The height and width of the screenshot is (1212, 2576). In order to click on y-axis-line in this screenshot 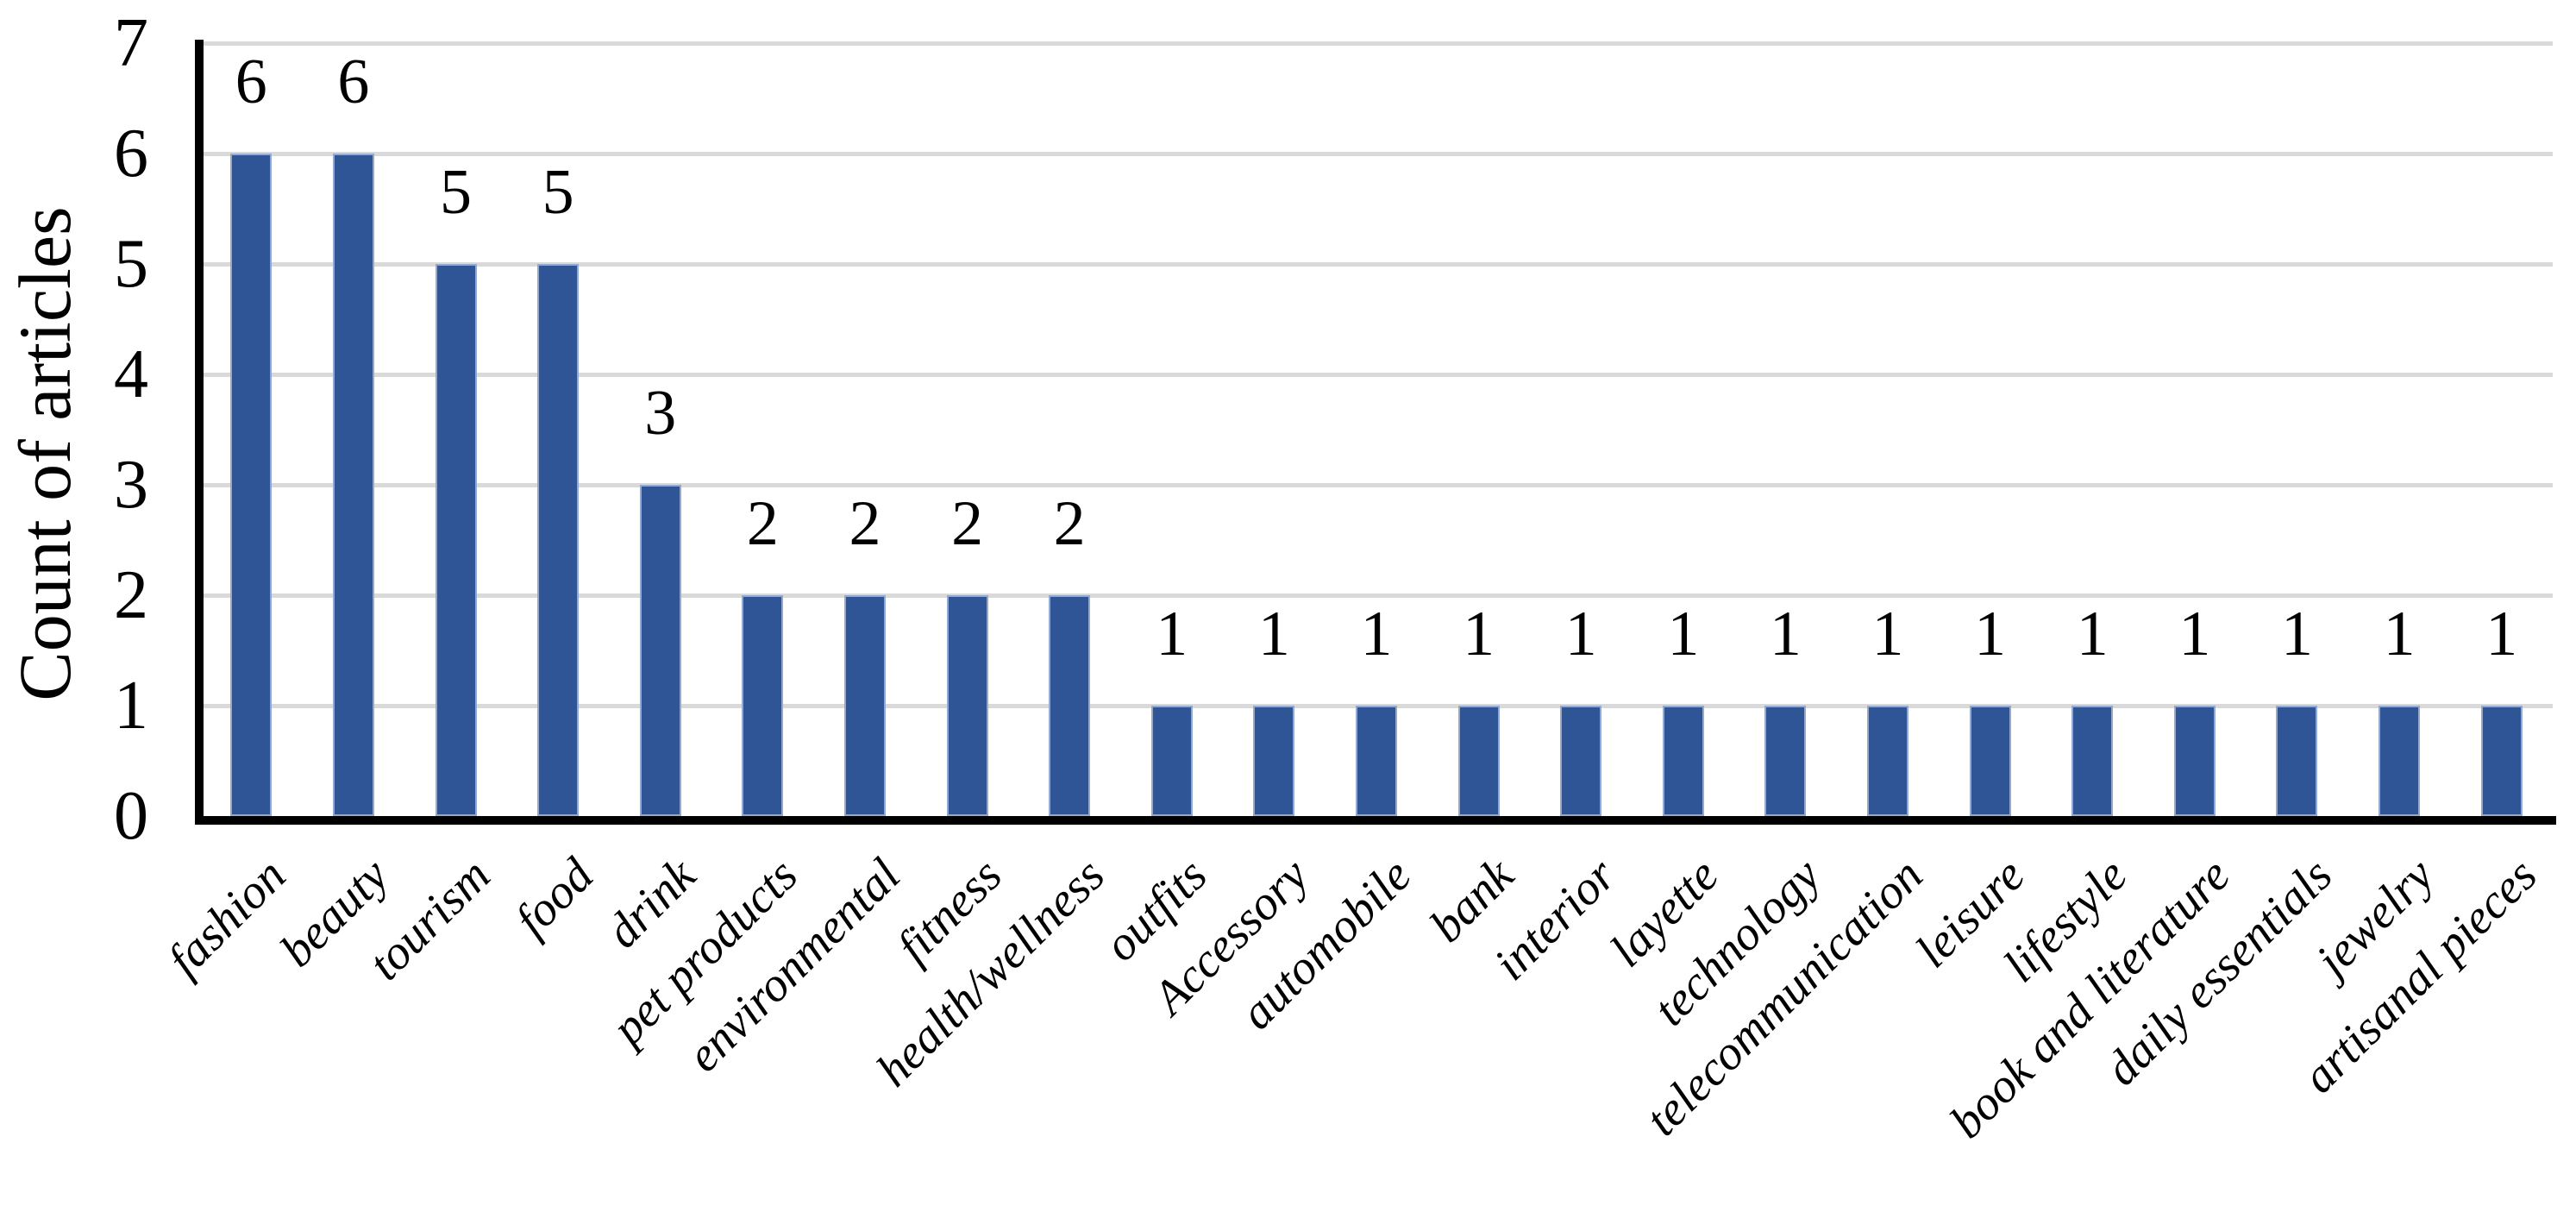, I will do `click(199, 432)`.